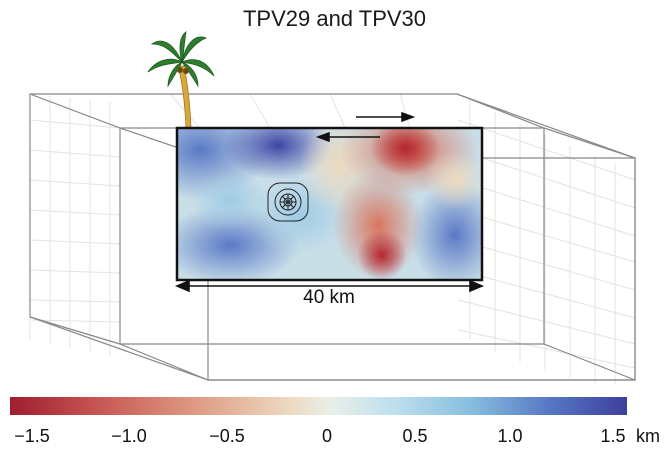 This screenshot has width=669, height=453. What do you see at coordinates (329, 286) in the screenshot?
I see `length-dimension-arrow` at bounding box center [329, 286].